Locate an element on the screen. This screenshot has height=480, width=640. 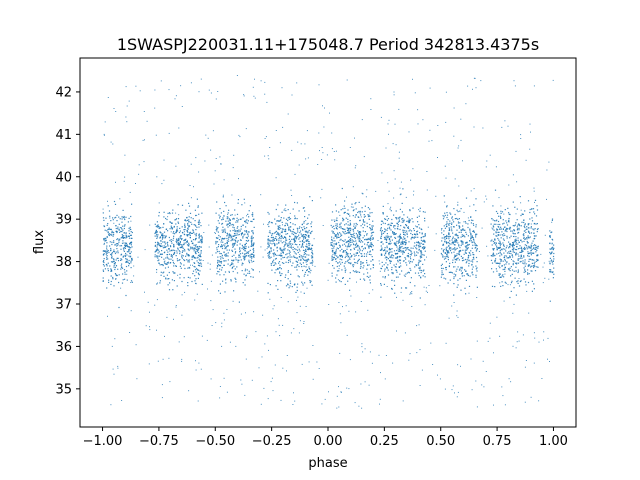
x-axis: −1.00 −0.75 −0.50 −0.25 0.00 0.25 0.50 0.75 1.00 is located at coordinates (325, 438).